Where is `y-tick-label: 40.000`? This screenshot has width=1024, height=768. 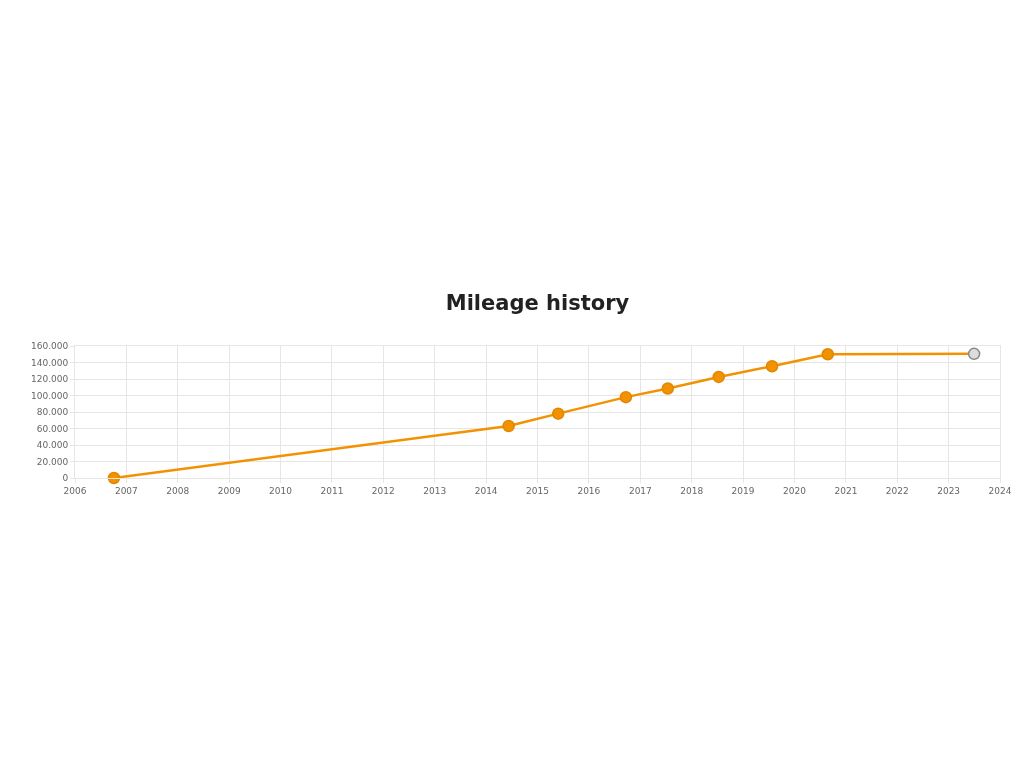
y-tick-label: 40.000 is located at coordinates (52, 445).